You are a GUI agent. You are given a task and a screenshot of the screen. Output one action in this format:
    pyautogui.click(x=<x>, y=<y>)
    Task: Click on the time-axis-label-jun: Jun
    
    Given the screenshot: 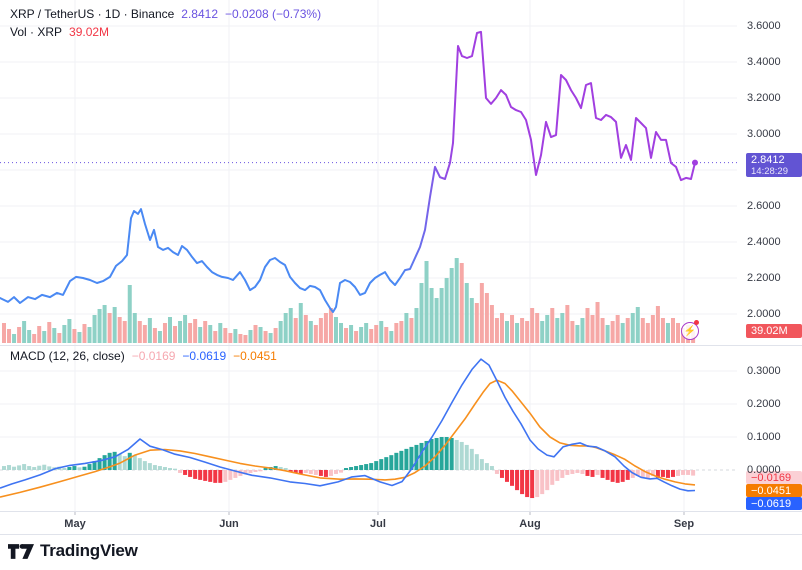 What is the action you would take?
    pyautogui.click(x=229, y=524)
    